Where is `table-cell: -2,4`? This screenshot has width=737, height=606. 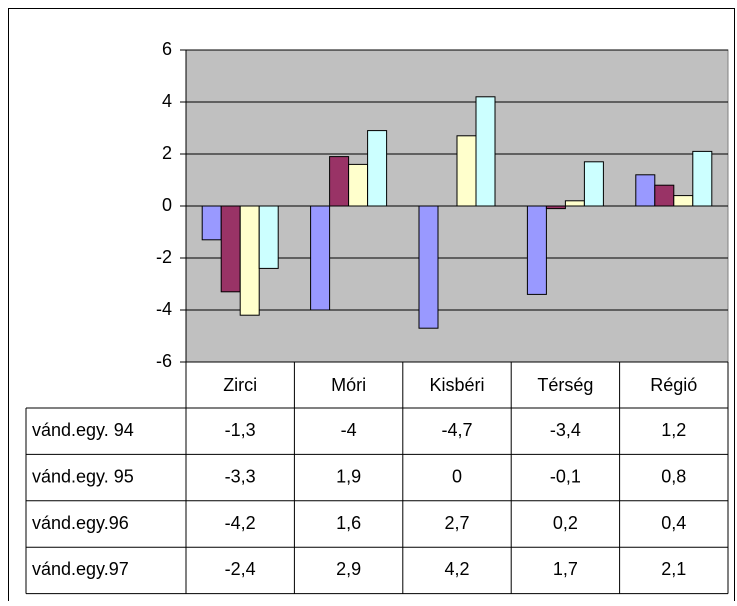 table-cell: -2,4 is located at coordinates (240, 569).